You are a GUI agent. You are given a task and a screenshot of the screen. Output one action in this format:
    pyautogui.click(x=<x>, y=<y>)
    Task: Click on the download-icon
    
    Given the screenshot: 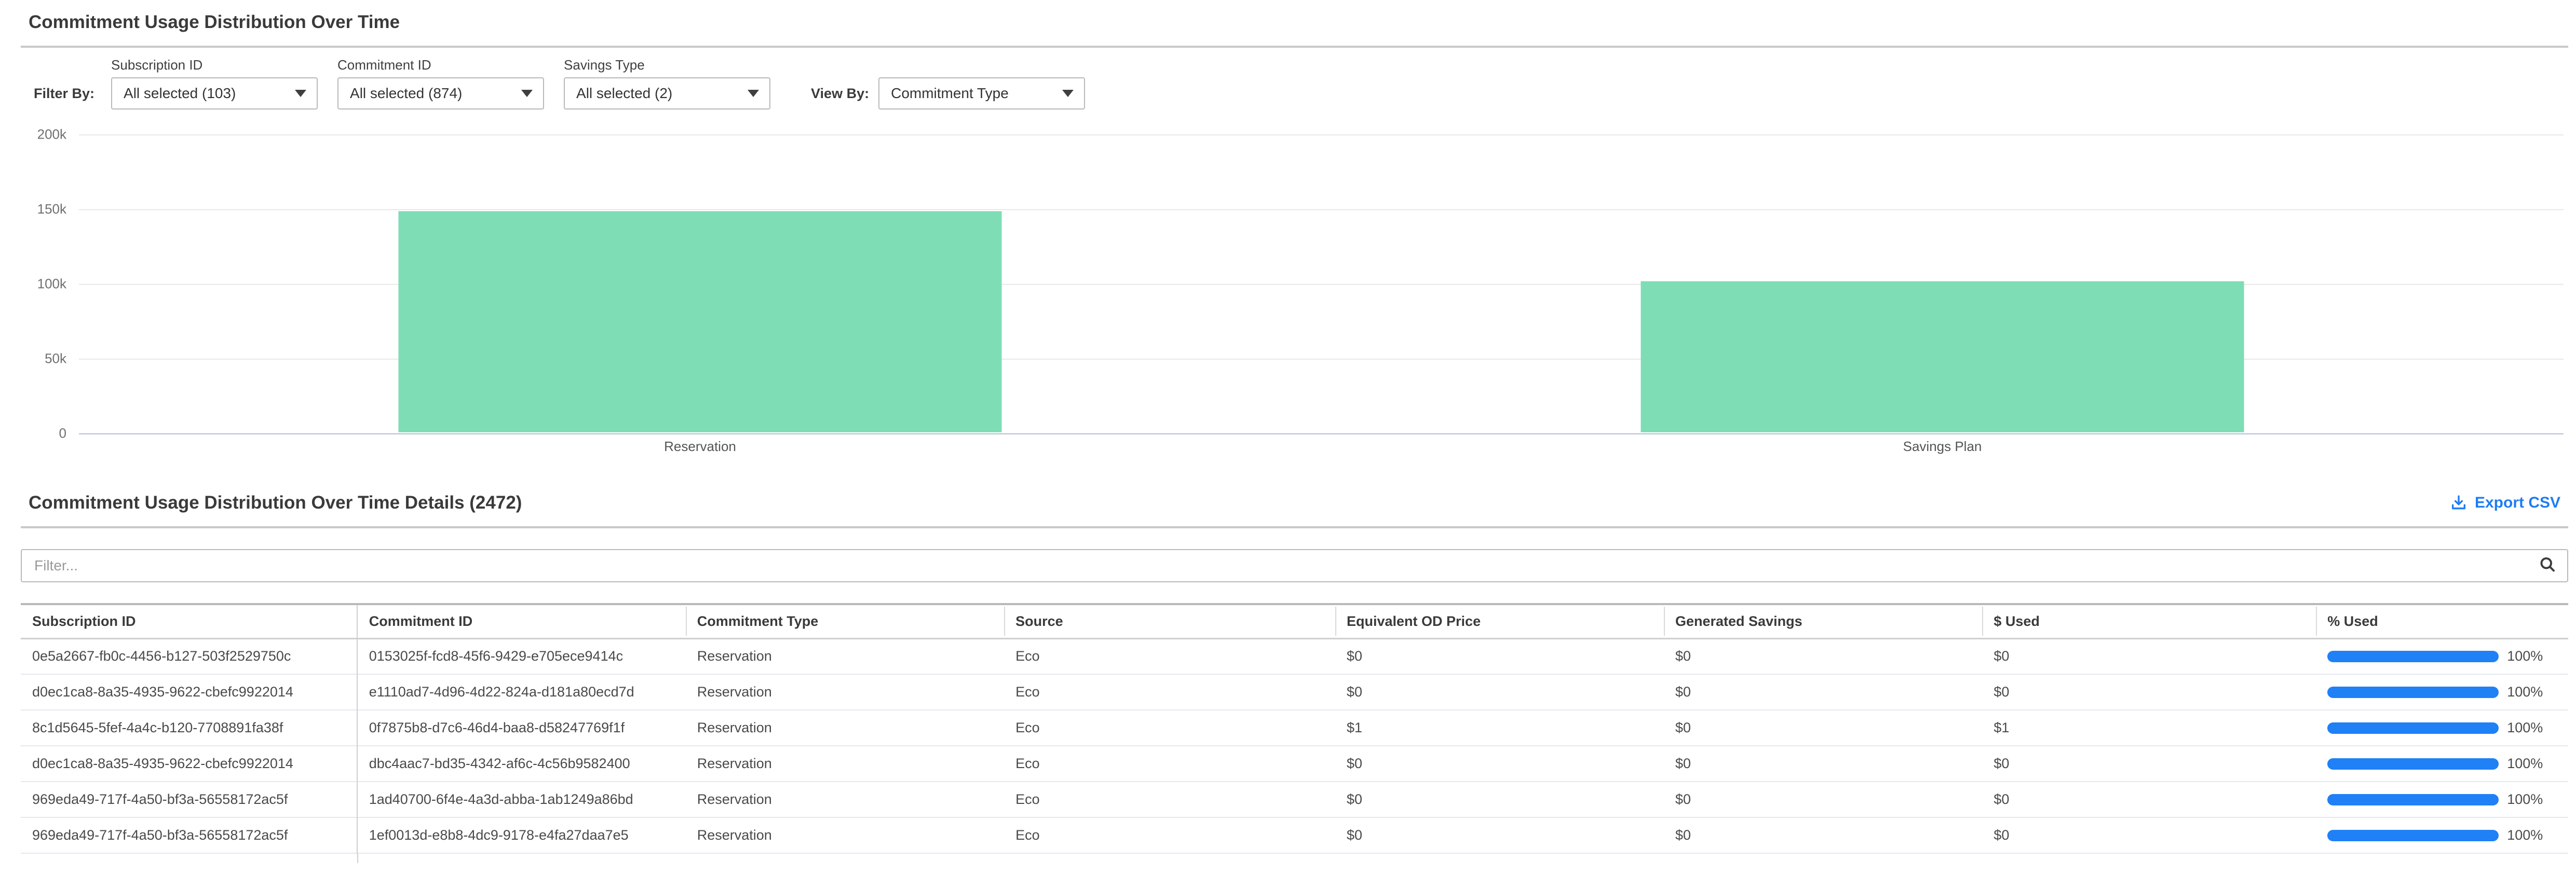 What is the action you would take?
    pyautogui.click(x=2458, y=503)
    